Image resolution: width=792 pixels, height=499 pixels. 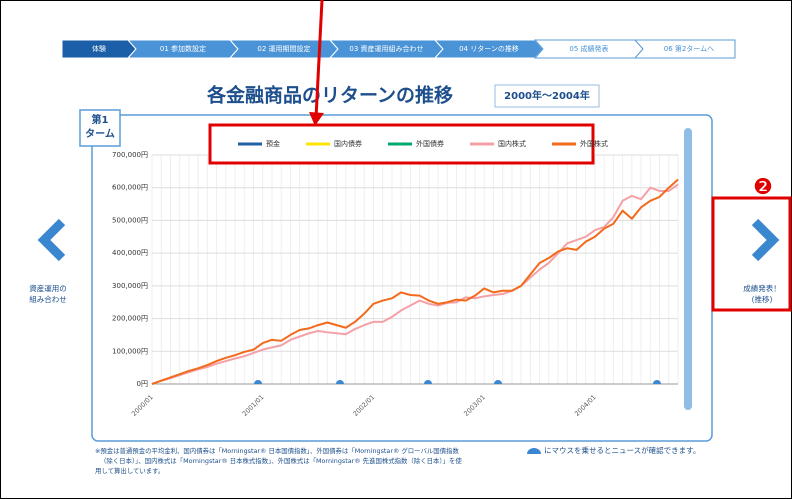 I want to click on y-tick-label: 400,000円, so click(x=130, y=253).